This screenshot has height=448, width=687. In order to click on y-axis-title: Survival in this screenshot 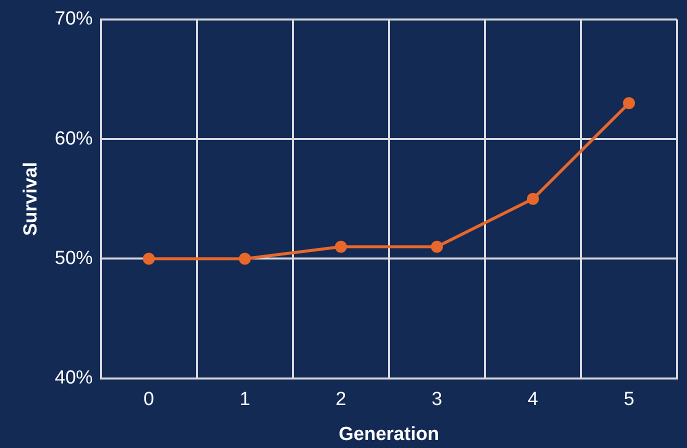, I will do `click(31, 199)`.